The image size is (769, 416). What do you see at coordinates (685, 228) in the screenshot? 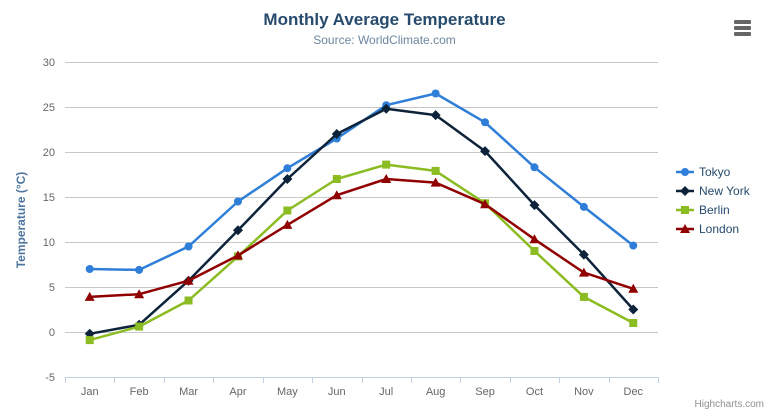
I see `legend-marker-triangle-icon` at bounding box center [685, 228].